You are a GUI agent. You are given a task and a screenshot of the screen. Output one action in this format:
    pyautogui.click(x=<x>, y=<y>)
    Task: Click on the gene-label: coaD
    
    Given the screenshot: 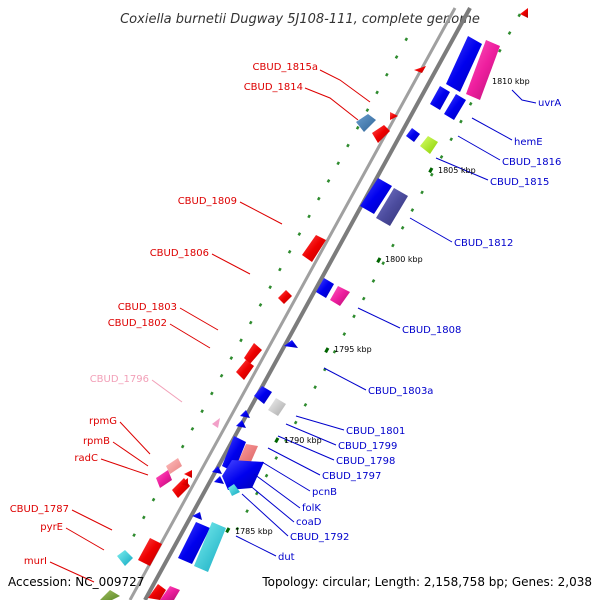 What is the action you would take?
    pyautogui.click(x=309, y=522)
    